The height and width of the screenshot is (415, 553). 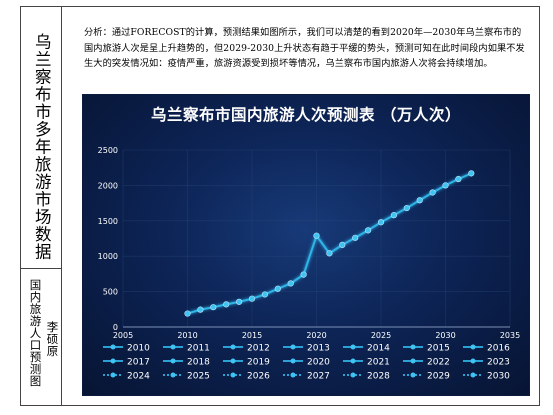 I want to click on y-tick-label: 500, so click(x=110, y=292).